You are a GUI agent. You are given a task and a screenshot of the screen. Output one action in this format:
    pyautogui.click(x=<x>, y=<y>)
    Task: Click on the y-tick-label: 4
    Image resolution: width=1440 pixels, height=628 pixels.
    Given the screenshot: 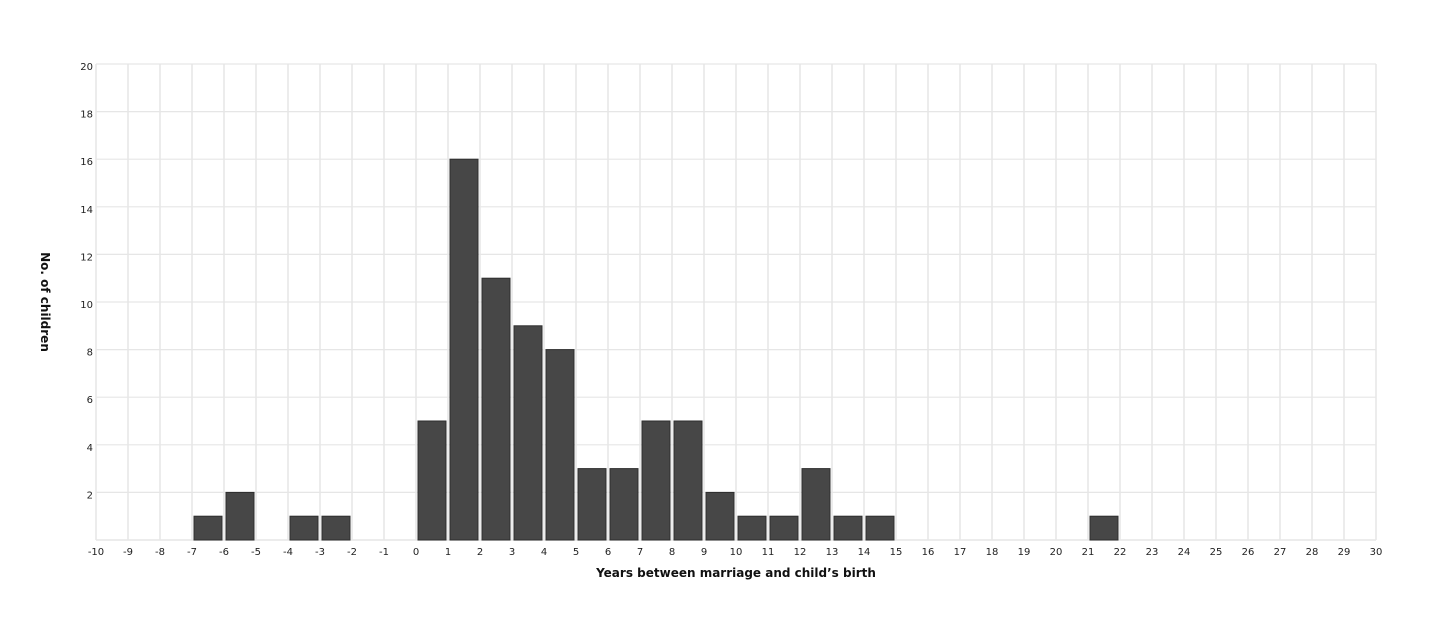 What is the action you would take?
    pyautogui.click(x=90, y=448)
    